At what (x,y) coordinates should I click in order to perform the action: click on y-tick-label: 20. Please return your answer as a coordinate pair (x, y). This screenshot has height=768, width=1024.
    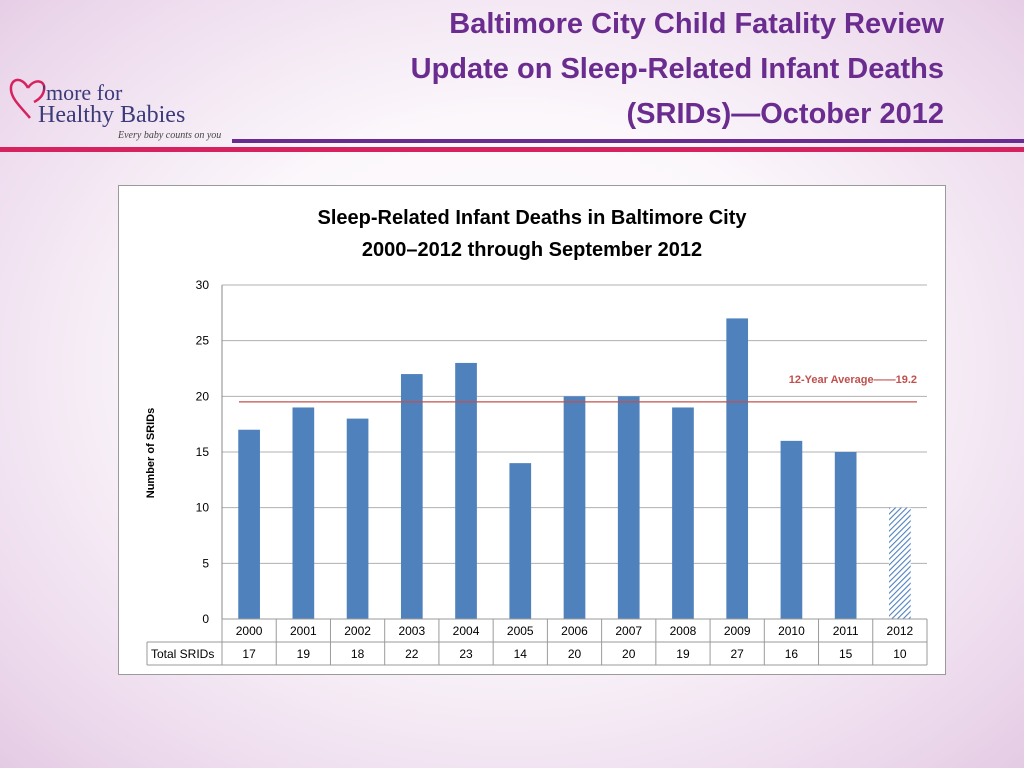
    Looking at the image, I should click on (203, 396).